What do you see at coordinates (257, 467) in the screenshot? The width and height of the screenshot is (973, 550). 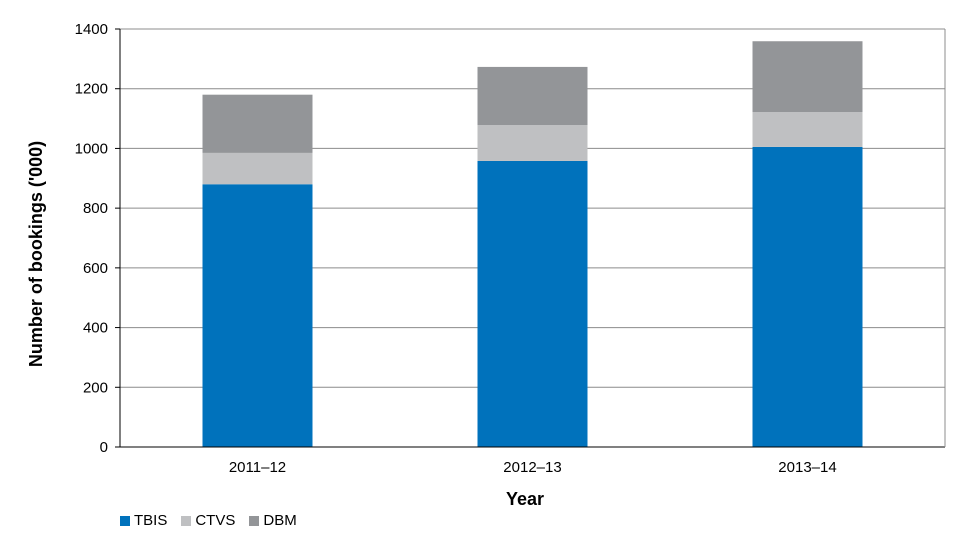 I see `x-tick-label: 2011–12` at bounding box center [257, 467].